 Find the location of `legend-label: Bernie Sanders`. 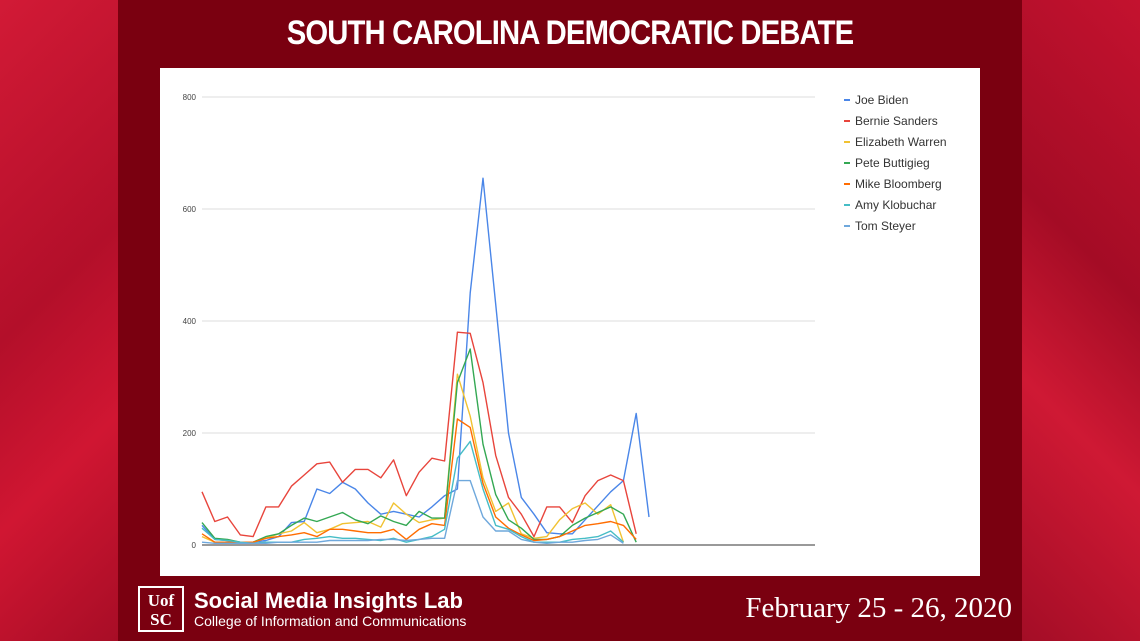

legend-label: Bernie Sanders is located at coordinates (896, 121).